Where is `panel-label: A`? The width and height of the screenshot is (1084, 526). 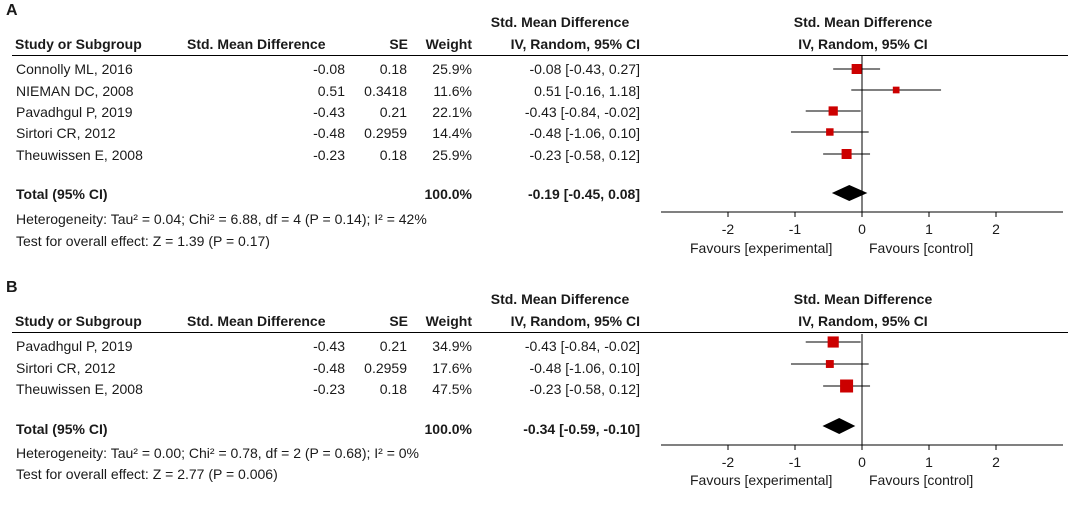
panel-label: A is located at coordinates (12, 10).